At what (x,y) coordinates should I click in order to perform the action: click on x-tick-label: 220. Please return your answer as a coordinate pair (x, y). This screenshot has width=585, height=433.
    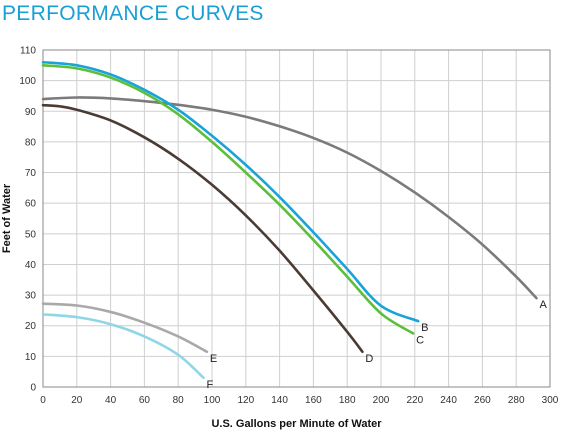
    Looking at the image, I should click on (414, 400).